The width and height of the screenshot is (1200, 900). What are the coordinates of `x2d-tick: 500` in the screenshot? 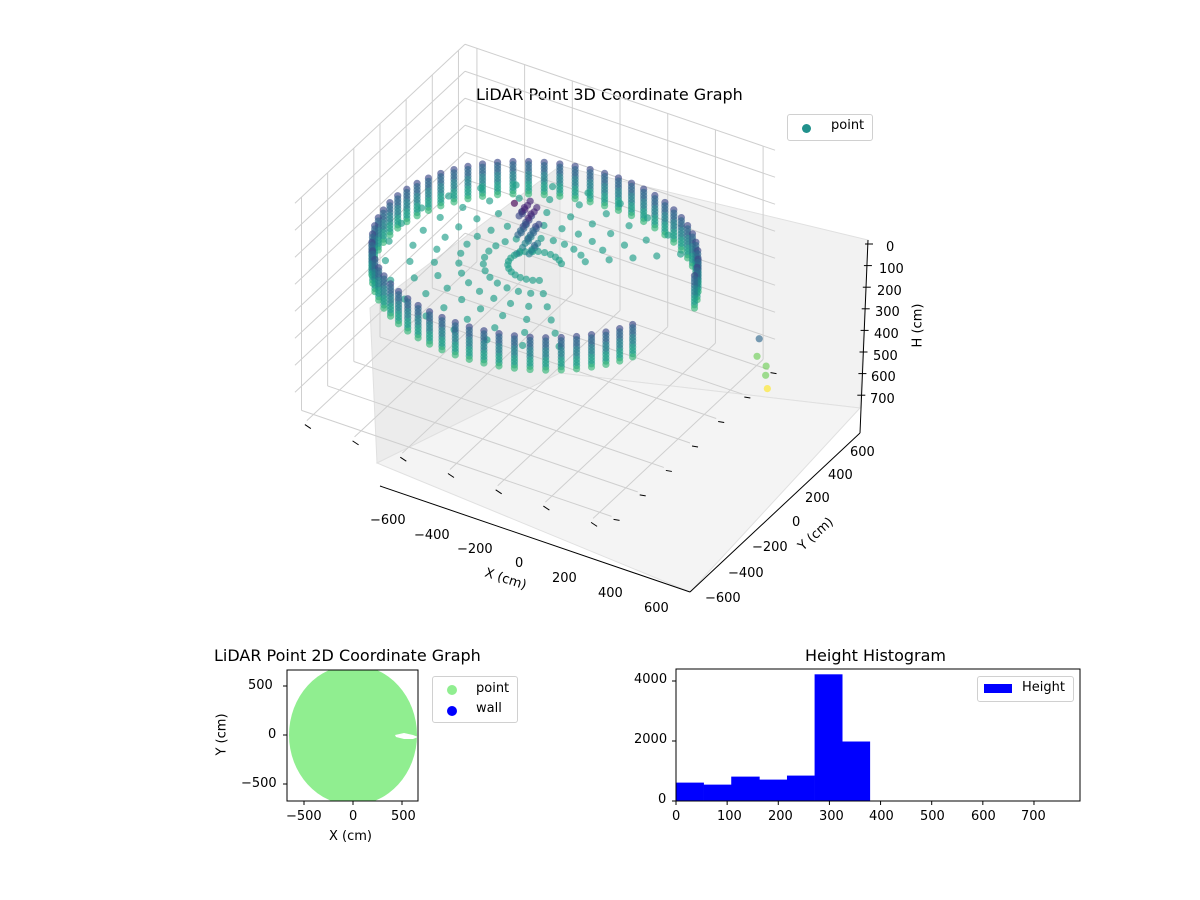 It's located at (403, 816).